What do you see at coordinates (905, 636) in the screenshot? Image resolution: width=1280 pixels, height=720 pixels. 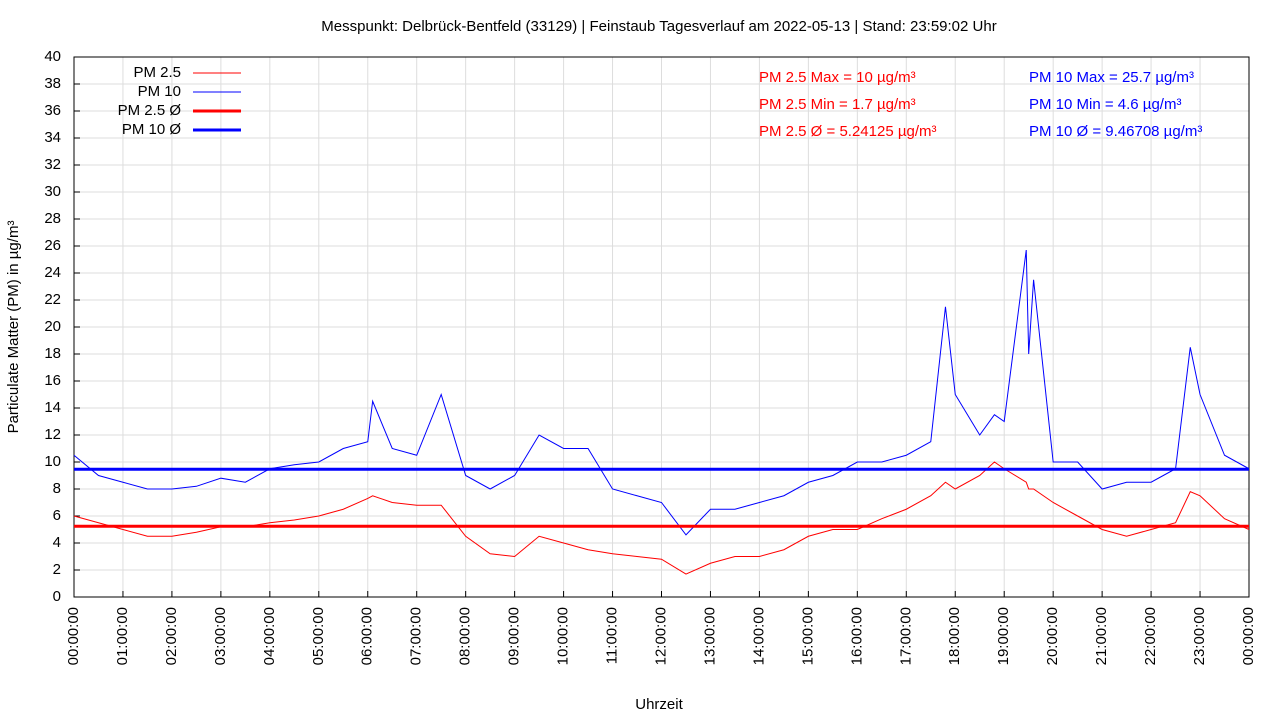 I see `x-tick-label: 17:00:00` at bounding box center [905, 636].